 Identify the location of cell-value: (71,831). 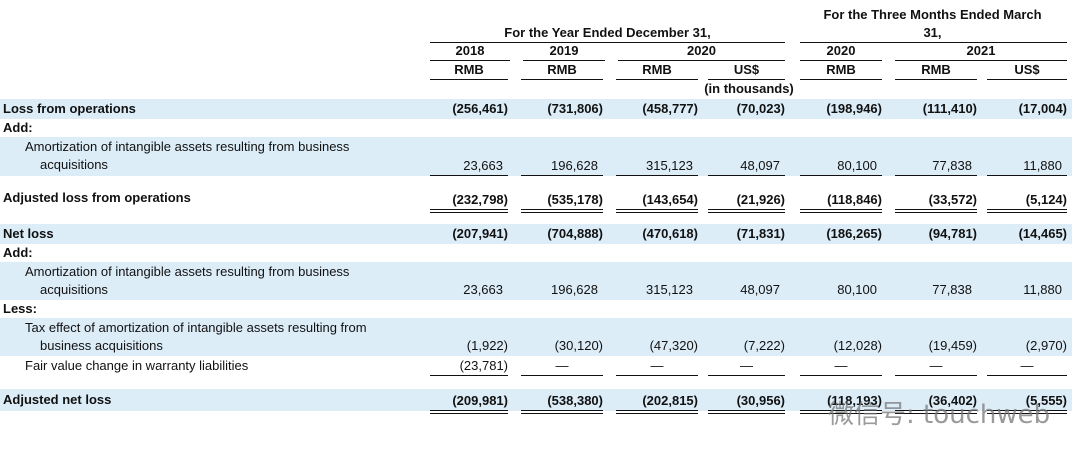
(760, 233).